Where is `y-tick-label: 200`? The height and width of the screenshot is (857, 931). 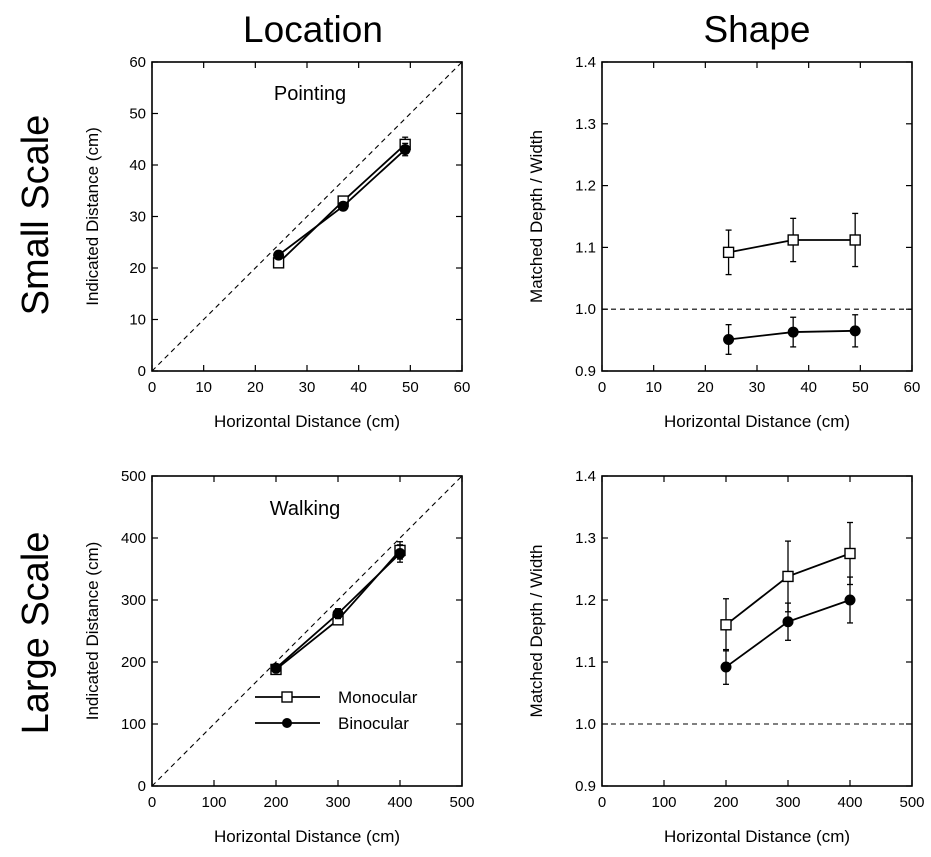 y-tick-label: 200 is located at coordinates (133, 662).